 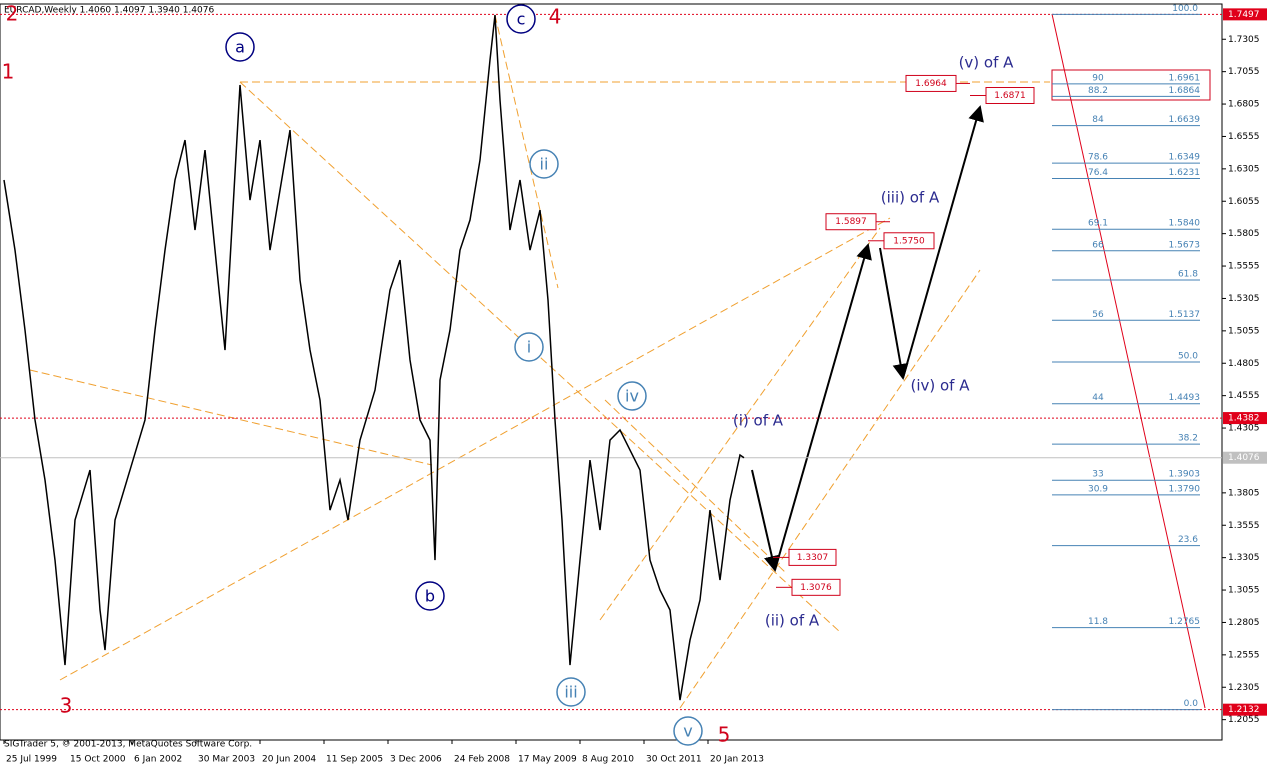 I want to click on y-tick-label: 1.2805, so click(x=1244, y=623).